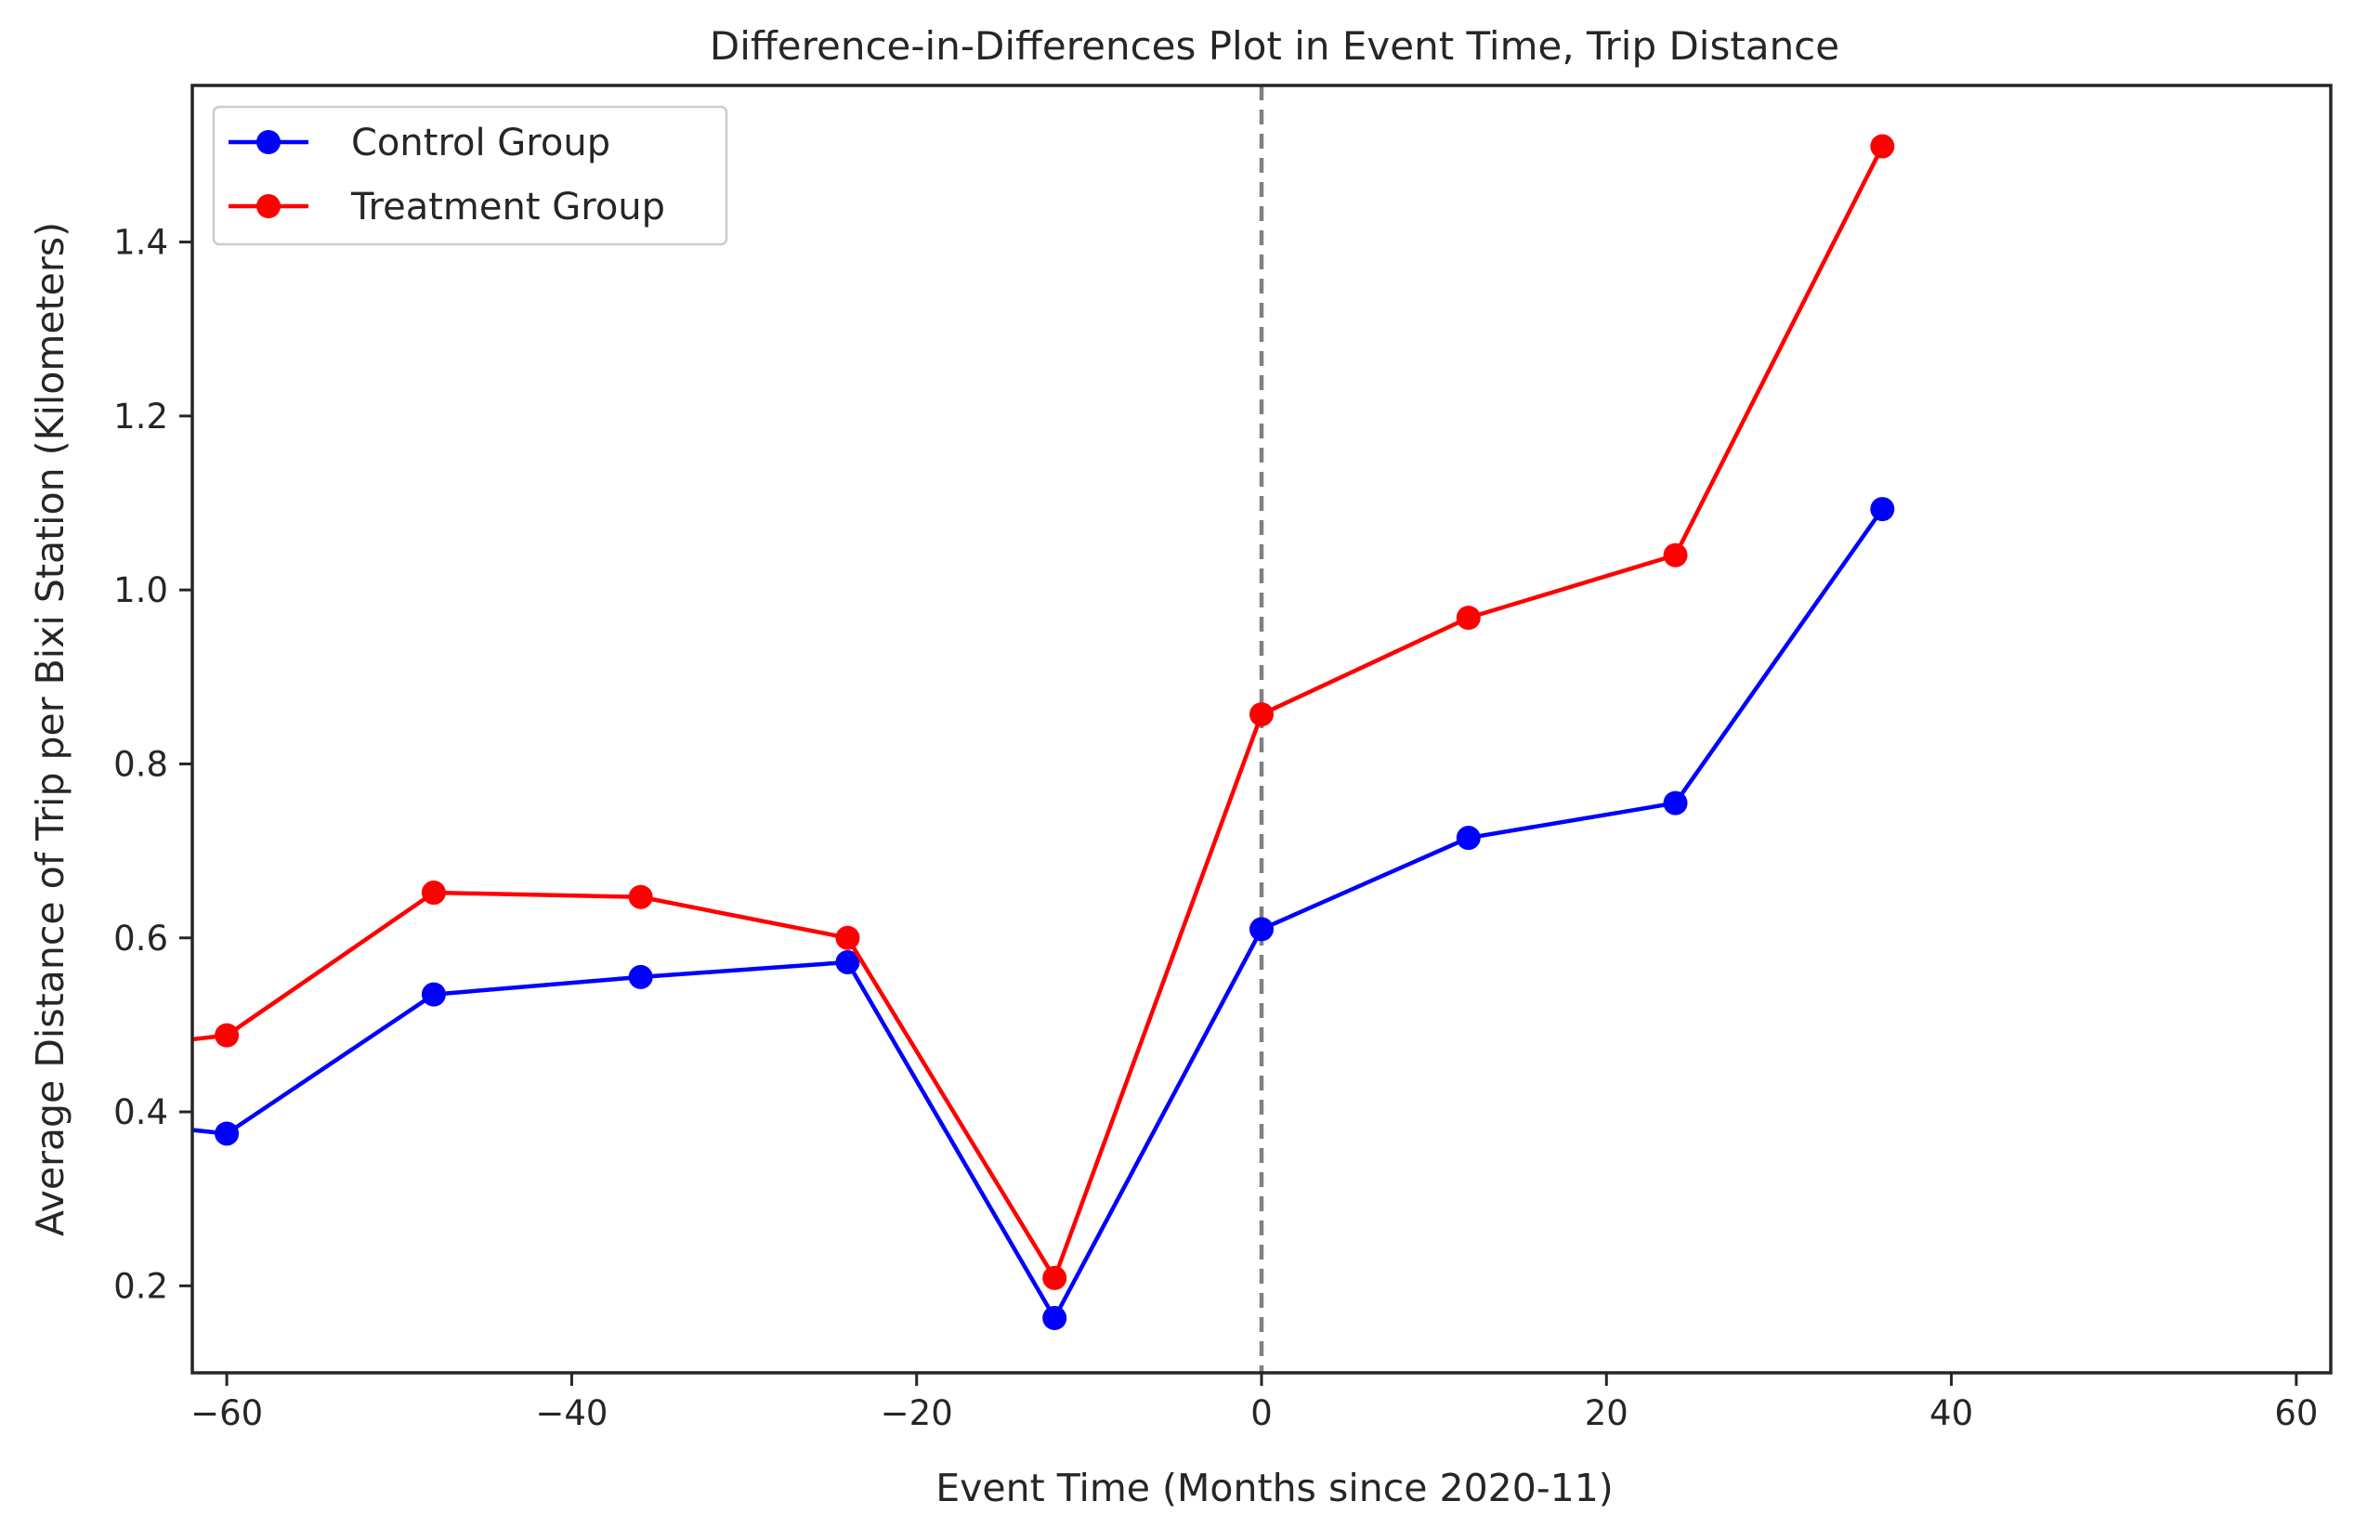  I want to click on legend-box, so click(470, 175).